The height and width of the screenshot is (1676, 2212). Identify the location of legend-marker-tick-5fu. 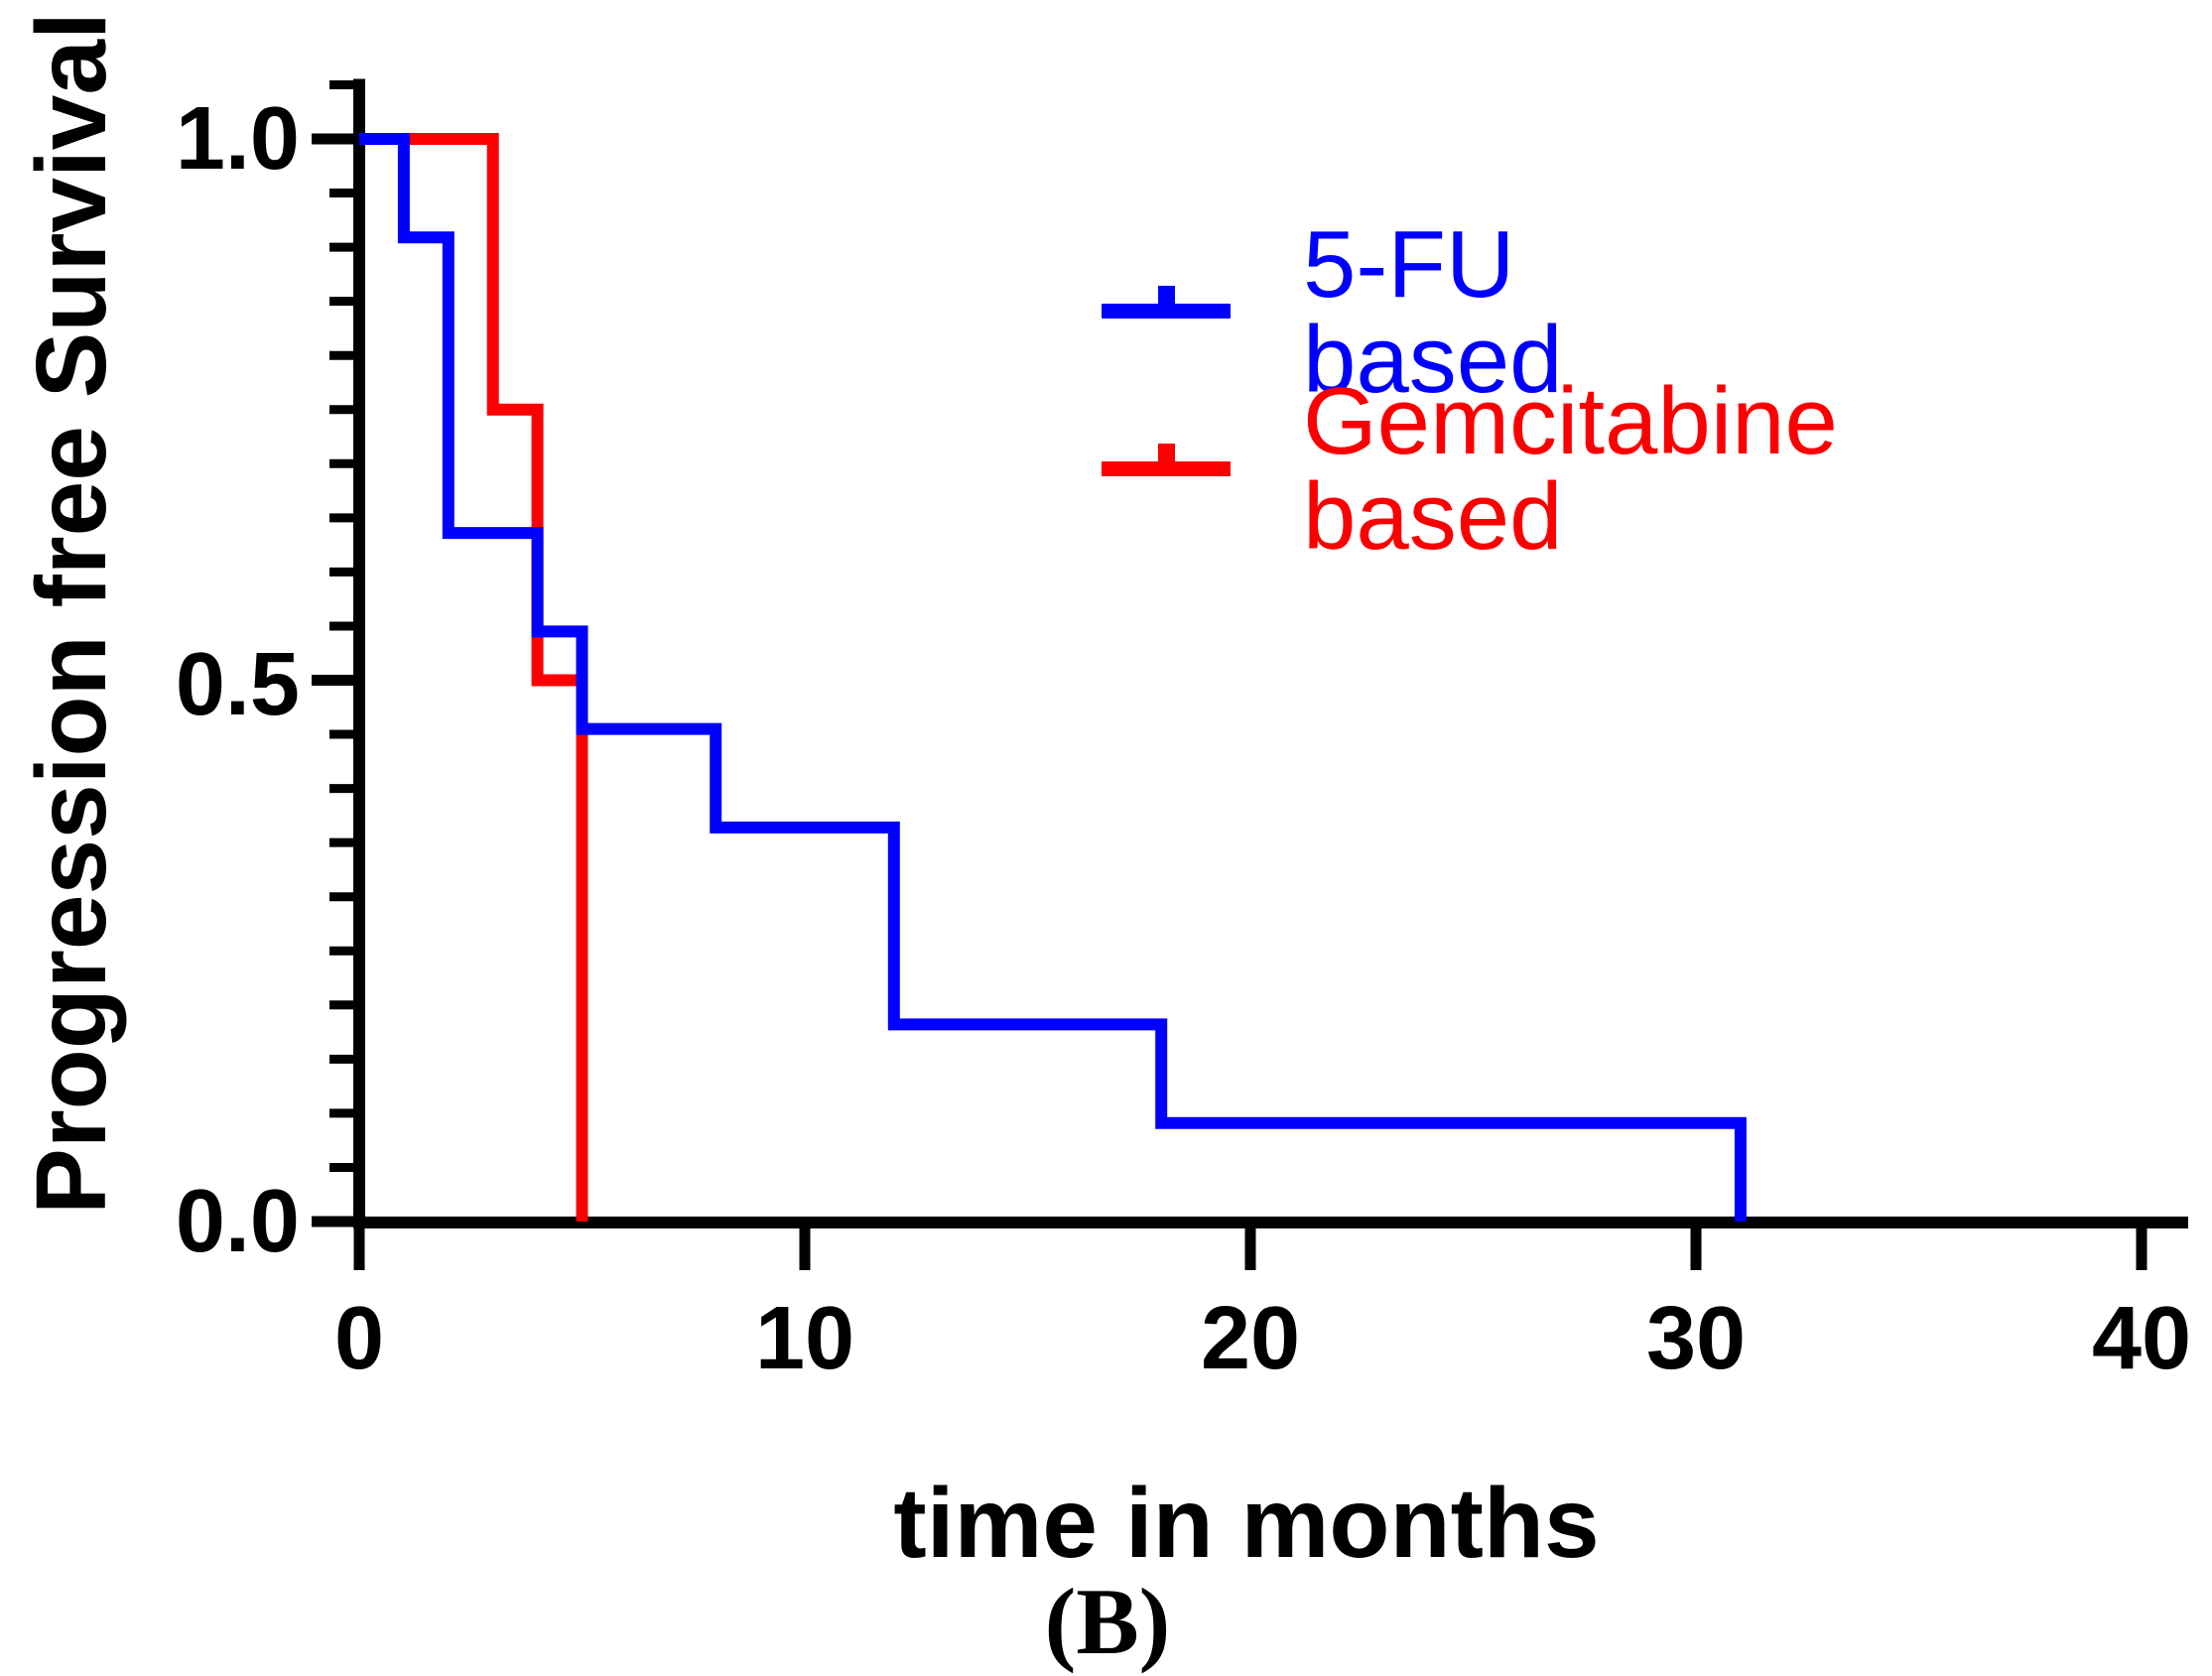
(1166, 297).